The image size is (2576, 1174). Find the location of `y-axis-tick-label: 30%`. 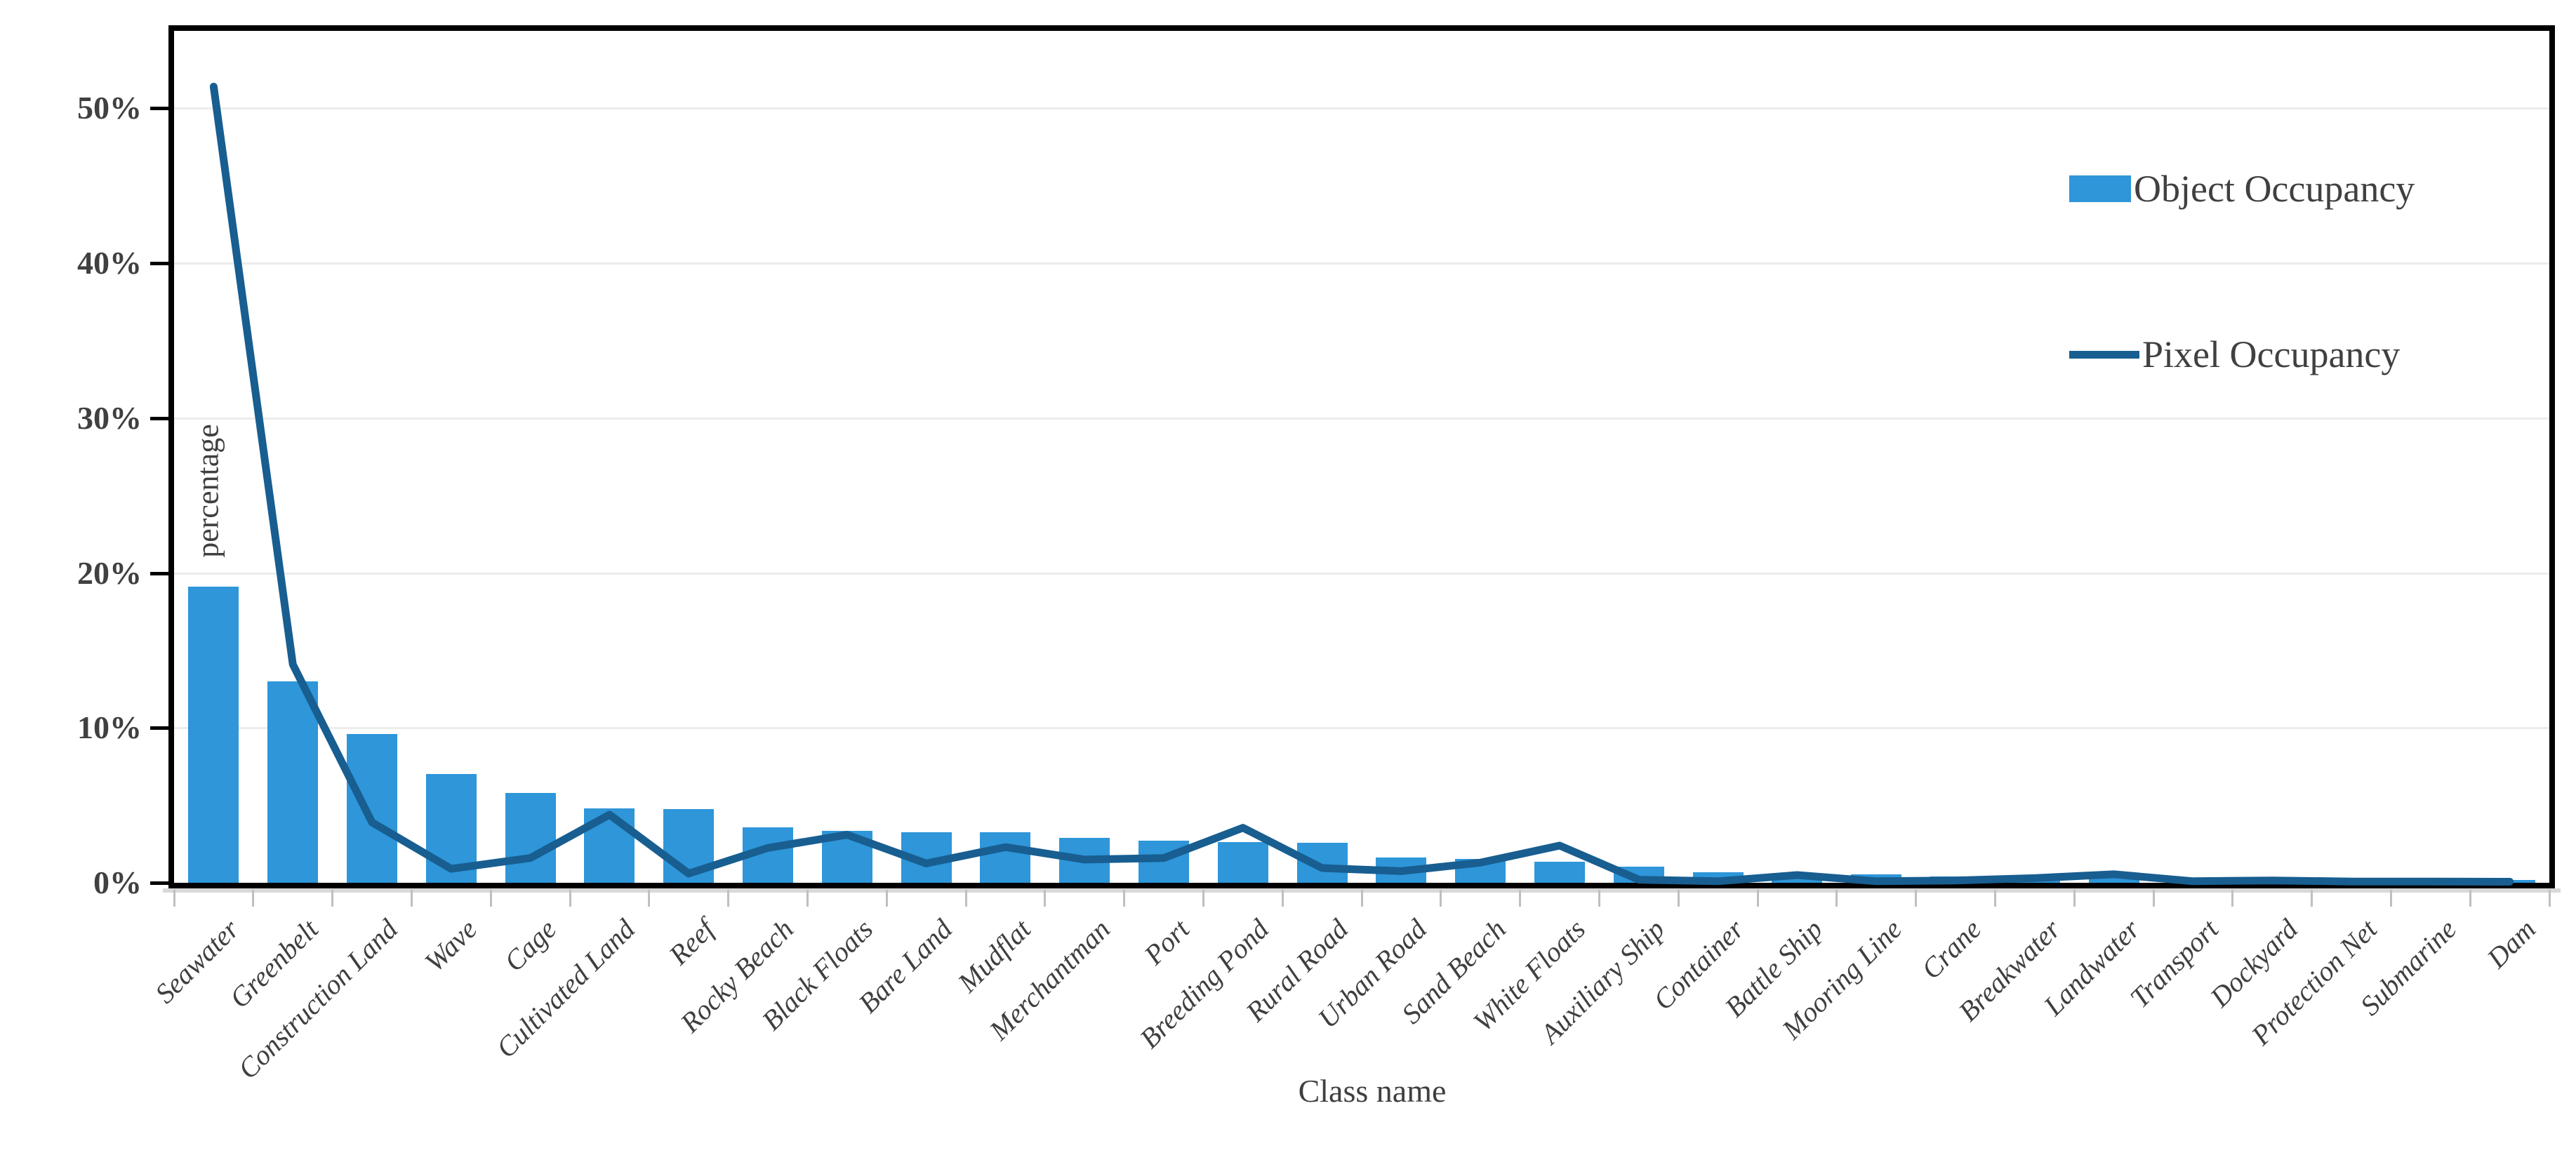

y-axis-tick-label: 30% is located at coordinates (110, 417).